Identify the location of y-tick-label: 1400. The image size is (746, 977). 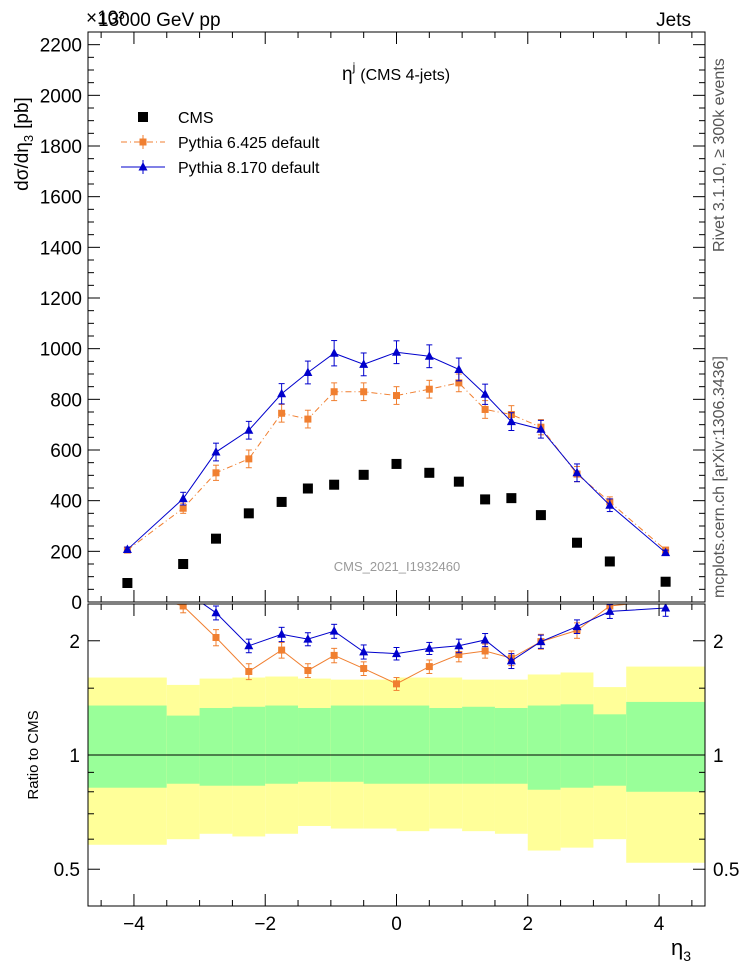
(61, 248).